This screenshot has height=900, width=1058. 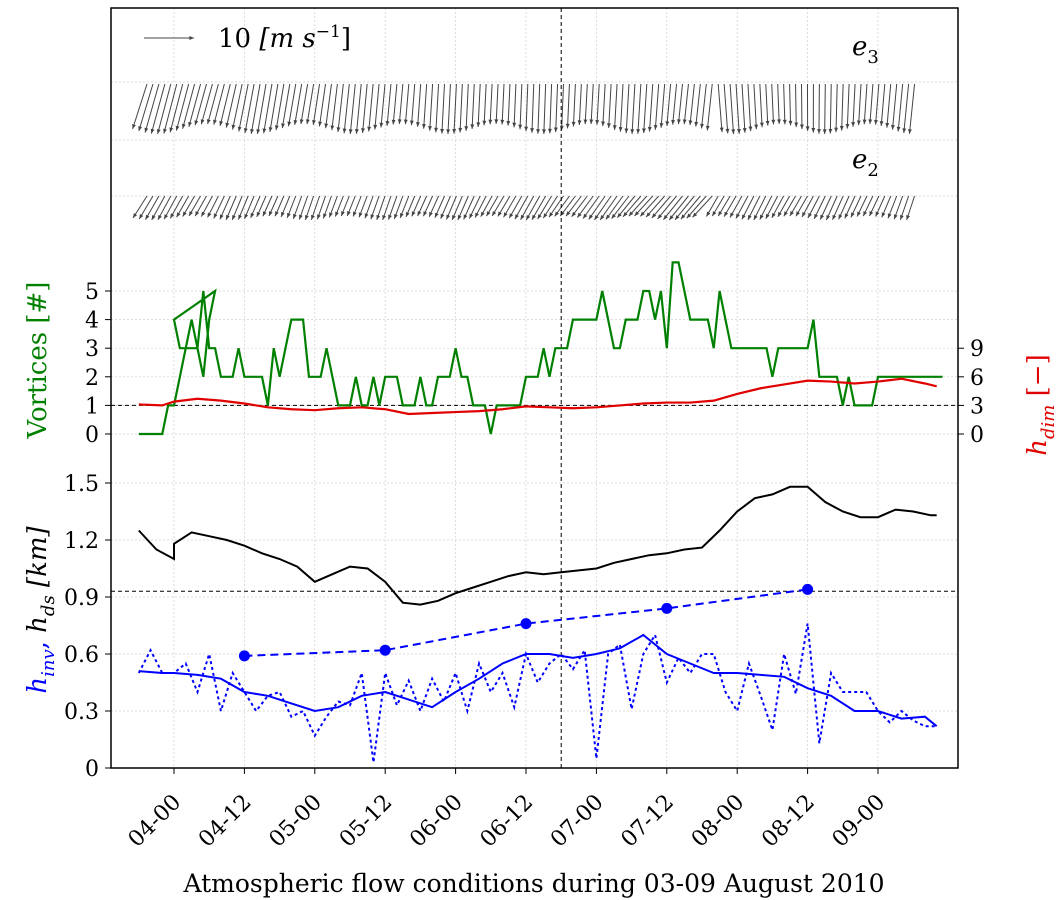 What do you see at coordinates (92, 378) in the screenshot?
I see `y-tick-label-left: 2` at bounding box center [92, 378].